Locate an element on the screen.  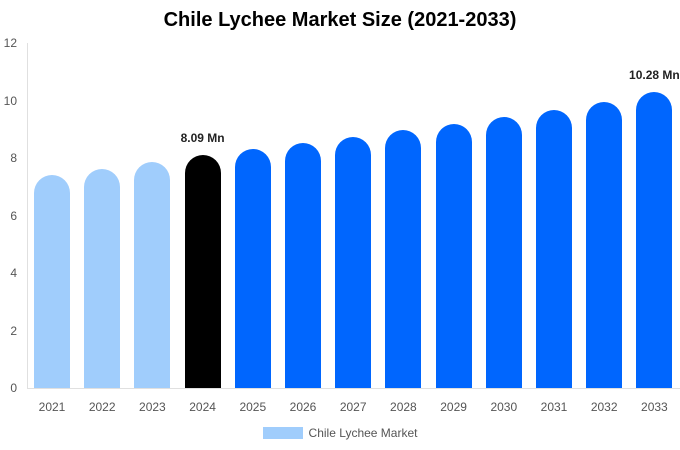
y-tick-label: 10 is located at coordinates (10, 100).